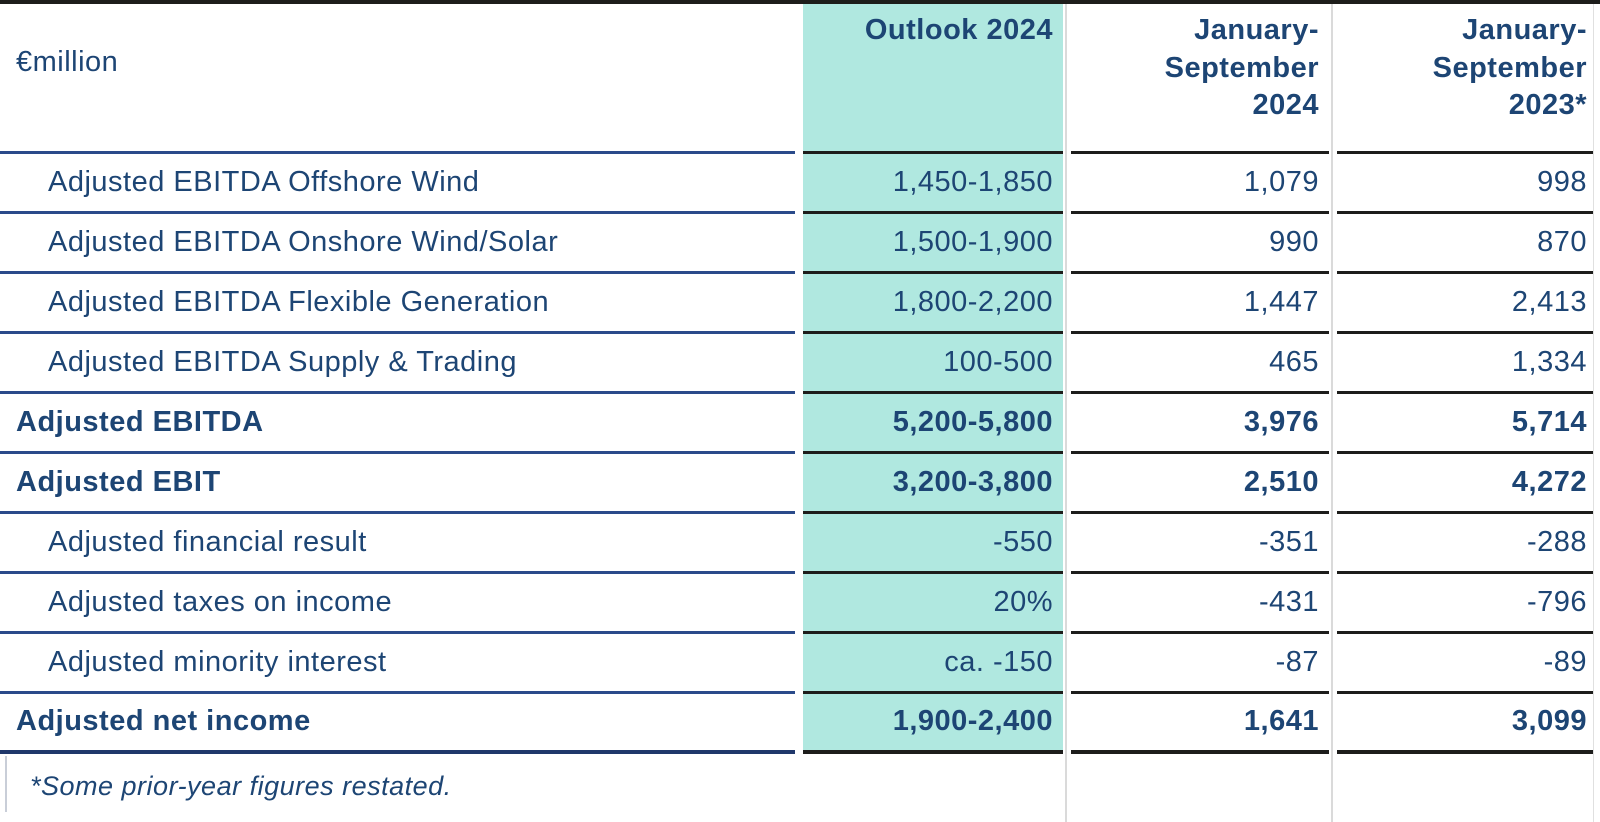  I want to click on ytd2024-value: 2,510, so click(1200, 484).